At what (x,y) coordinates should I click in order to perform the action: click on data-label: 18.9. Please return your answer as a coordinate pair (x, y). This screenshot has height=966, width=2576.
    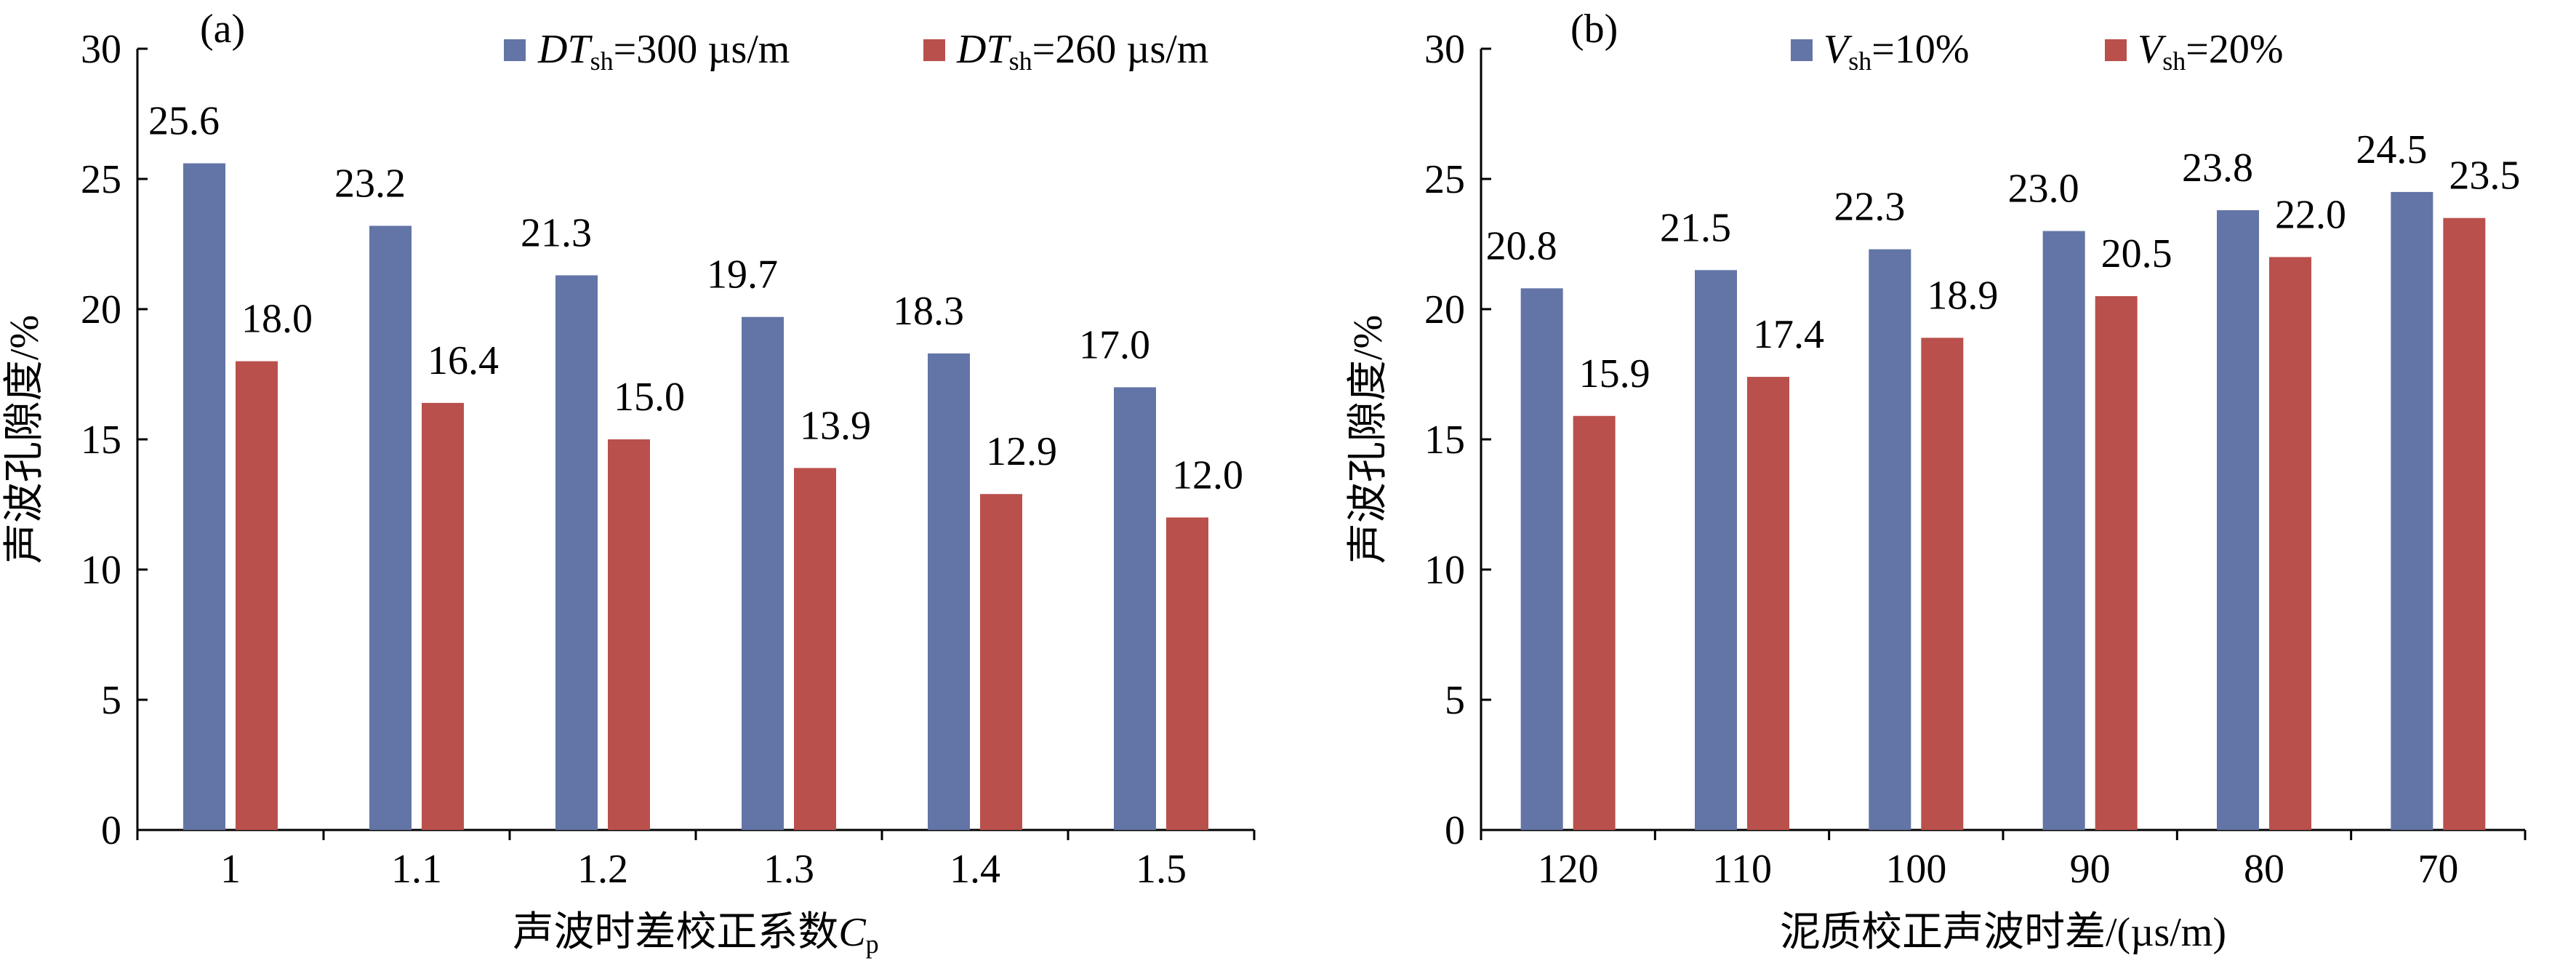
    Looking at the image, I should click on (1962, 296).